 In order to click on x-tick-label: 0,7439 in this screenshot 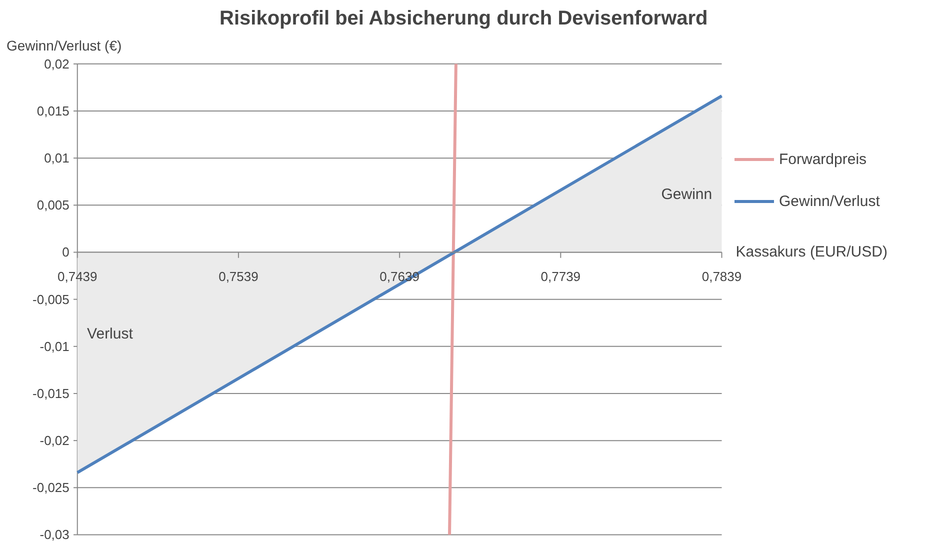, I will do `click(78, 276)`.